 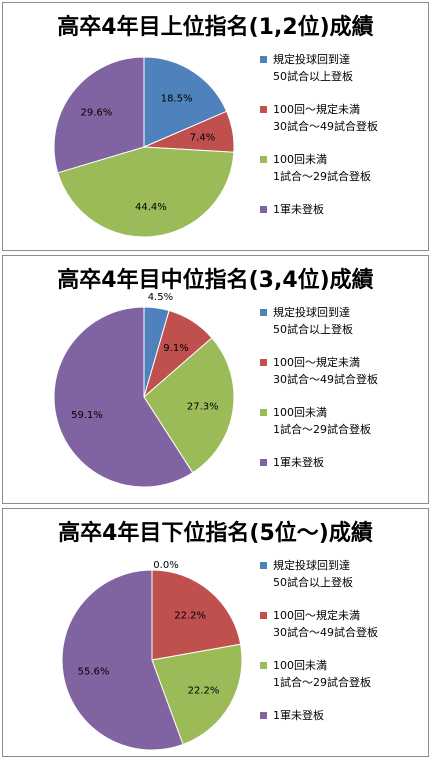 What do you see at coordinates (177, 98) in the screenshot?
I see `data-label: 18.5%` at bounding box center [177, 98].